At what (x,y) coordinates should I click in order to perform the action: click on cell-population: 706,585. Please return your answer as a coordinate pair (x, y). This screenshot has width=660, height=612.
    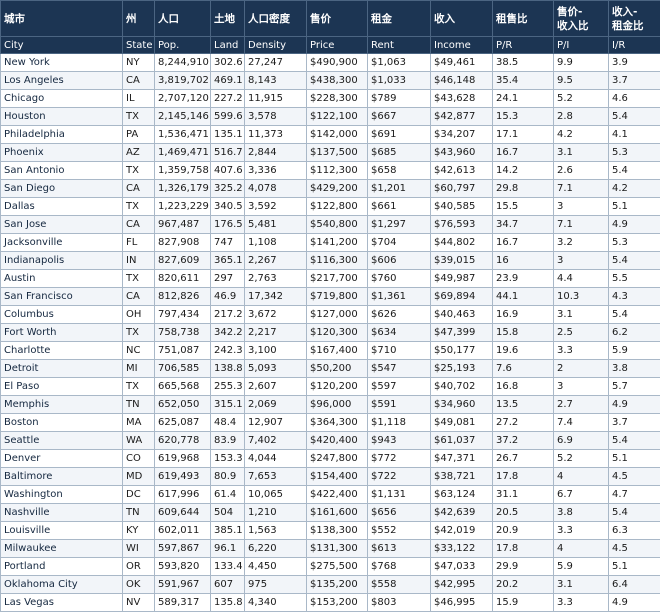
    Looking at the image, I should click on (183, 369).